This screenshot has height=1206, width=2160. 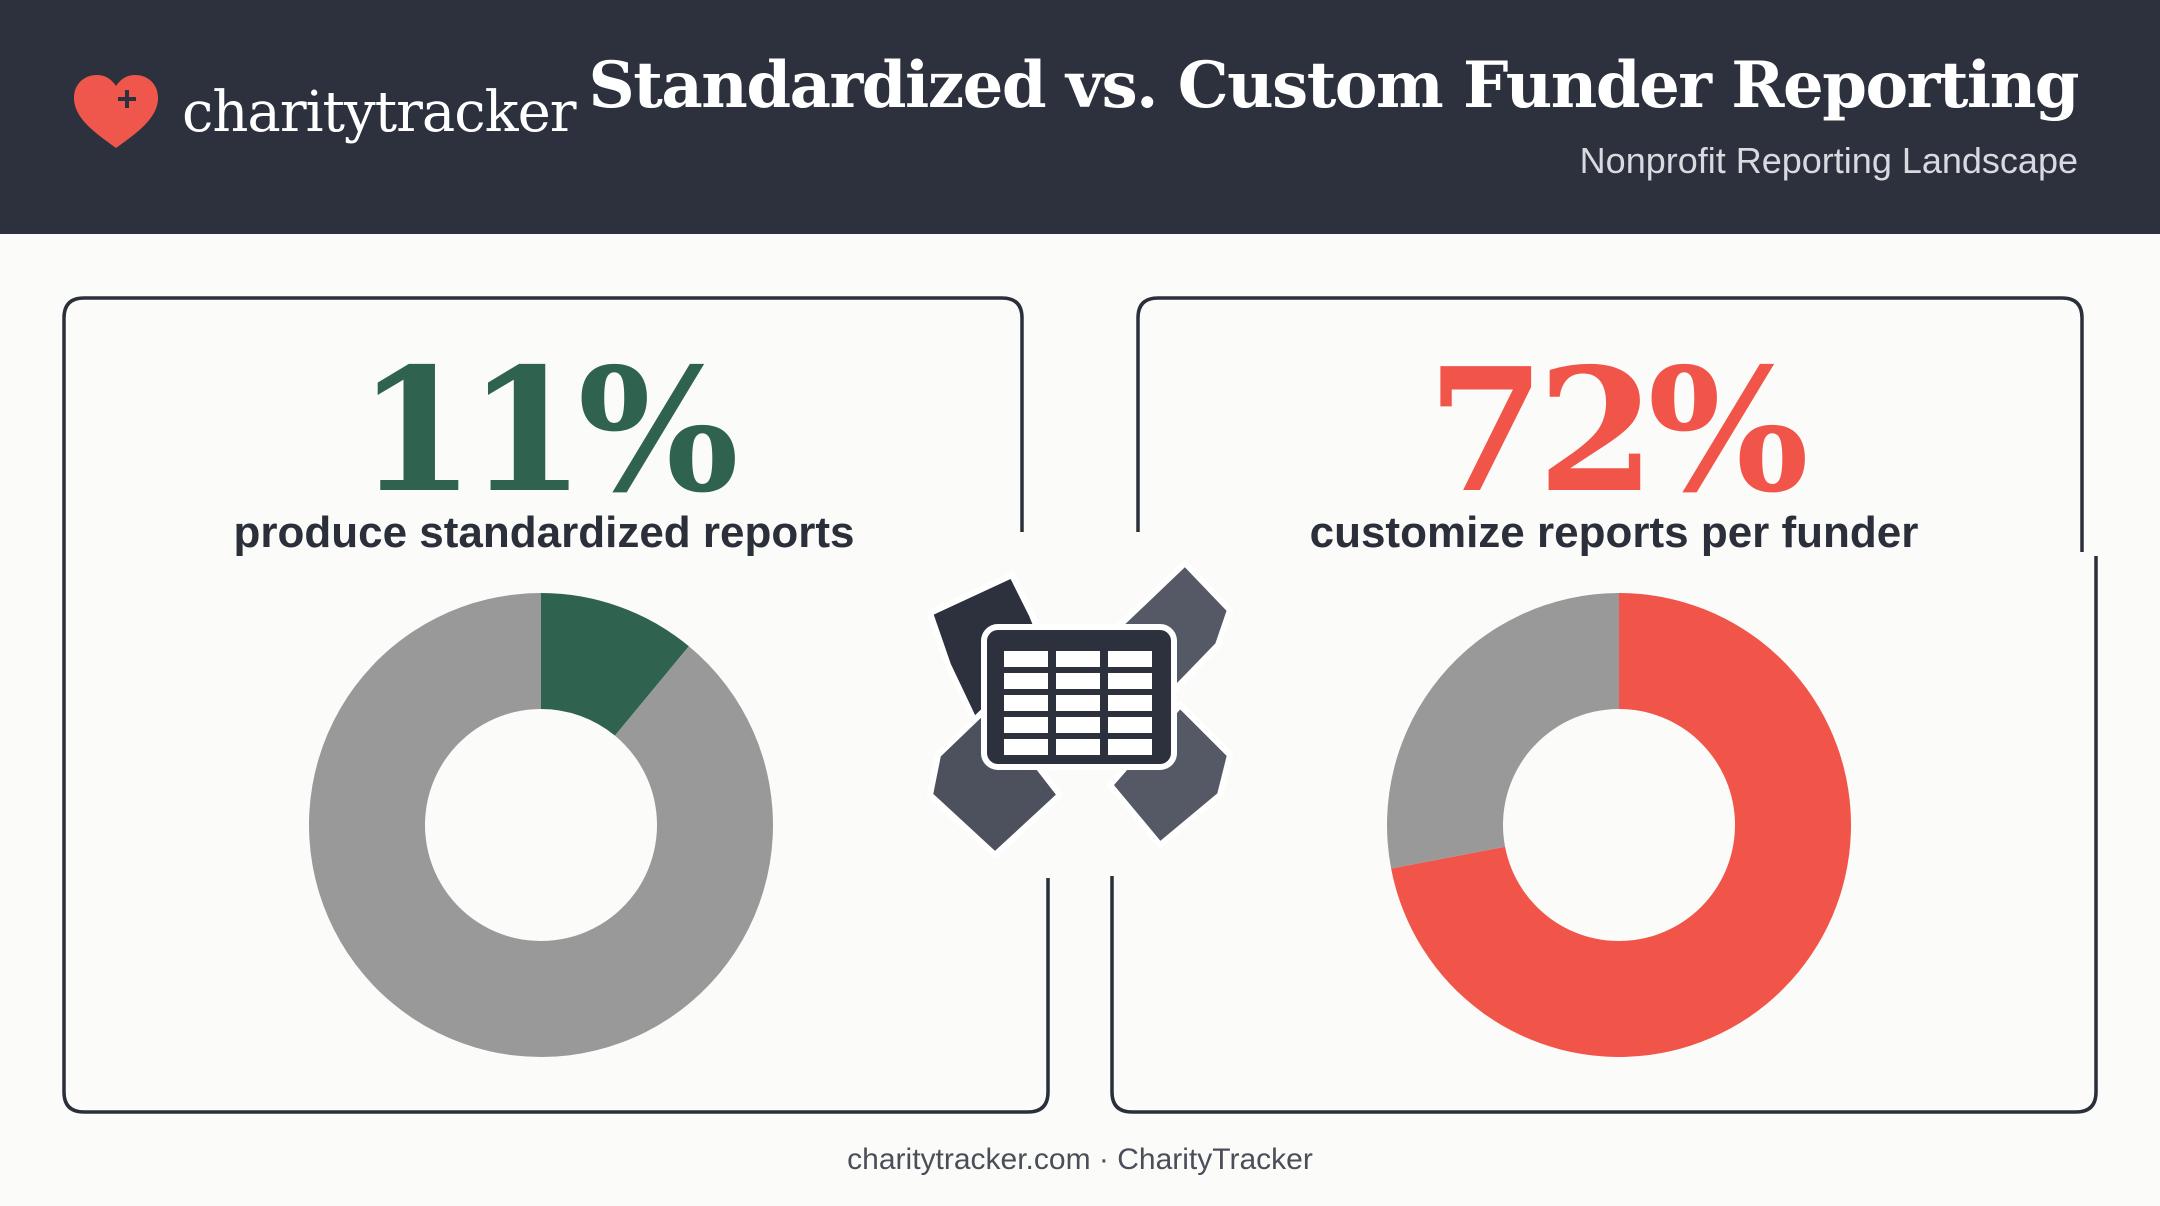 I want to click on brand-logo: charitytracker, so click(x=323, y=112).